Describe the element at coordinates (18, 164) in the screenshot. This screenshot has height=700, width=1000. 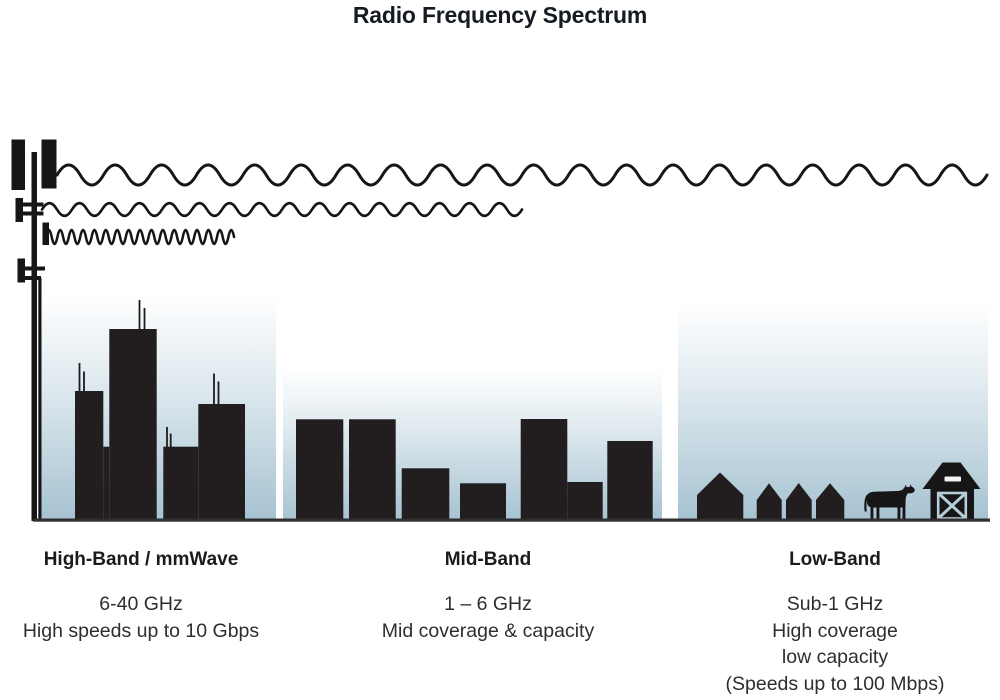
I see `tower-top-antenna-left` at that location.